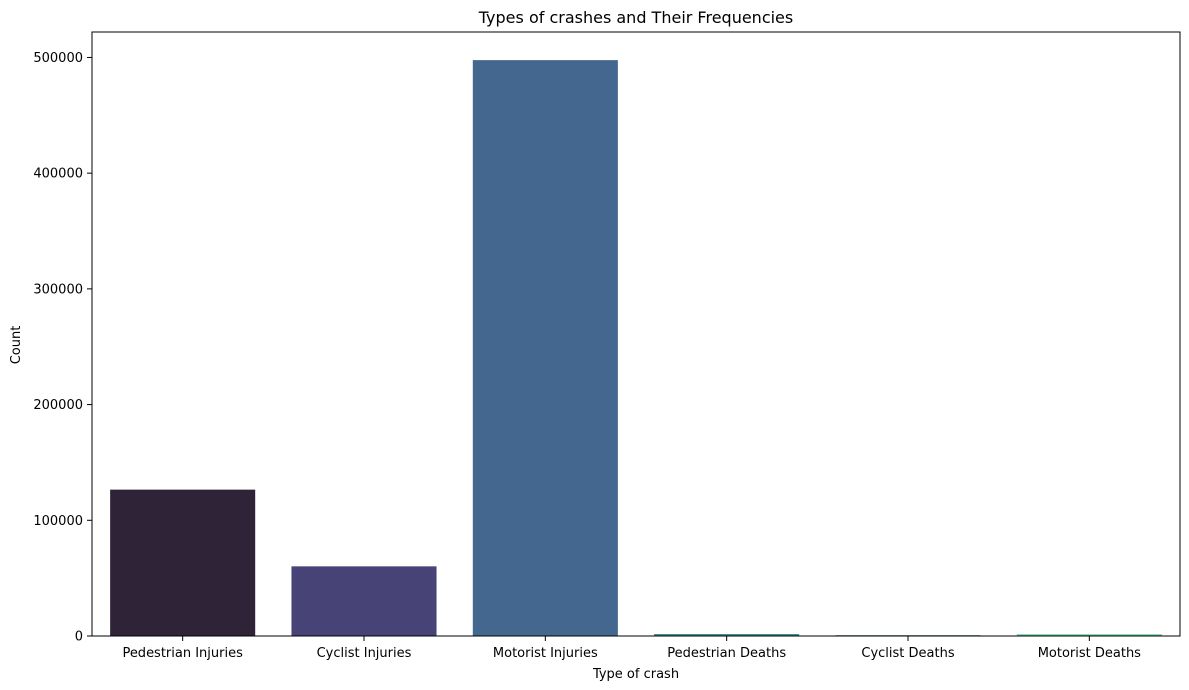 This screenshot has width=1189, height=690. Describe the element at coordinates (182, 653) in the screenshot. I see `x-tick-label: Pedestrian Injuries` at that location.